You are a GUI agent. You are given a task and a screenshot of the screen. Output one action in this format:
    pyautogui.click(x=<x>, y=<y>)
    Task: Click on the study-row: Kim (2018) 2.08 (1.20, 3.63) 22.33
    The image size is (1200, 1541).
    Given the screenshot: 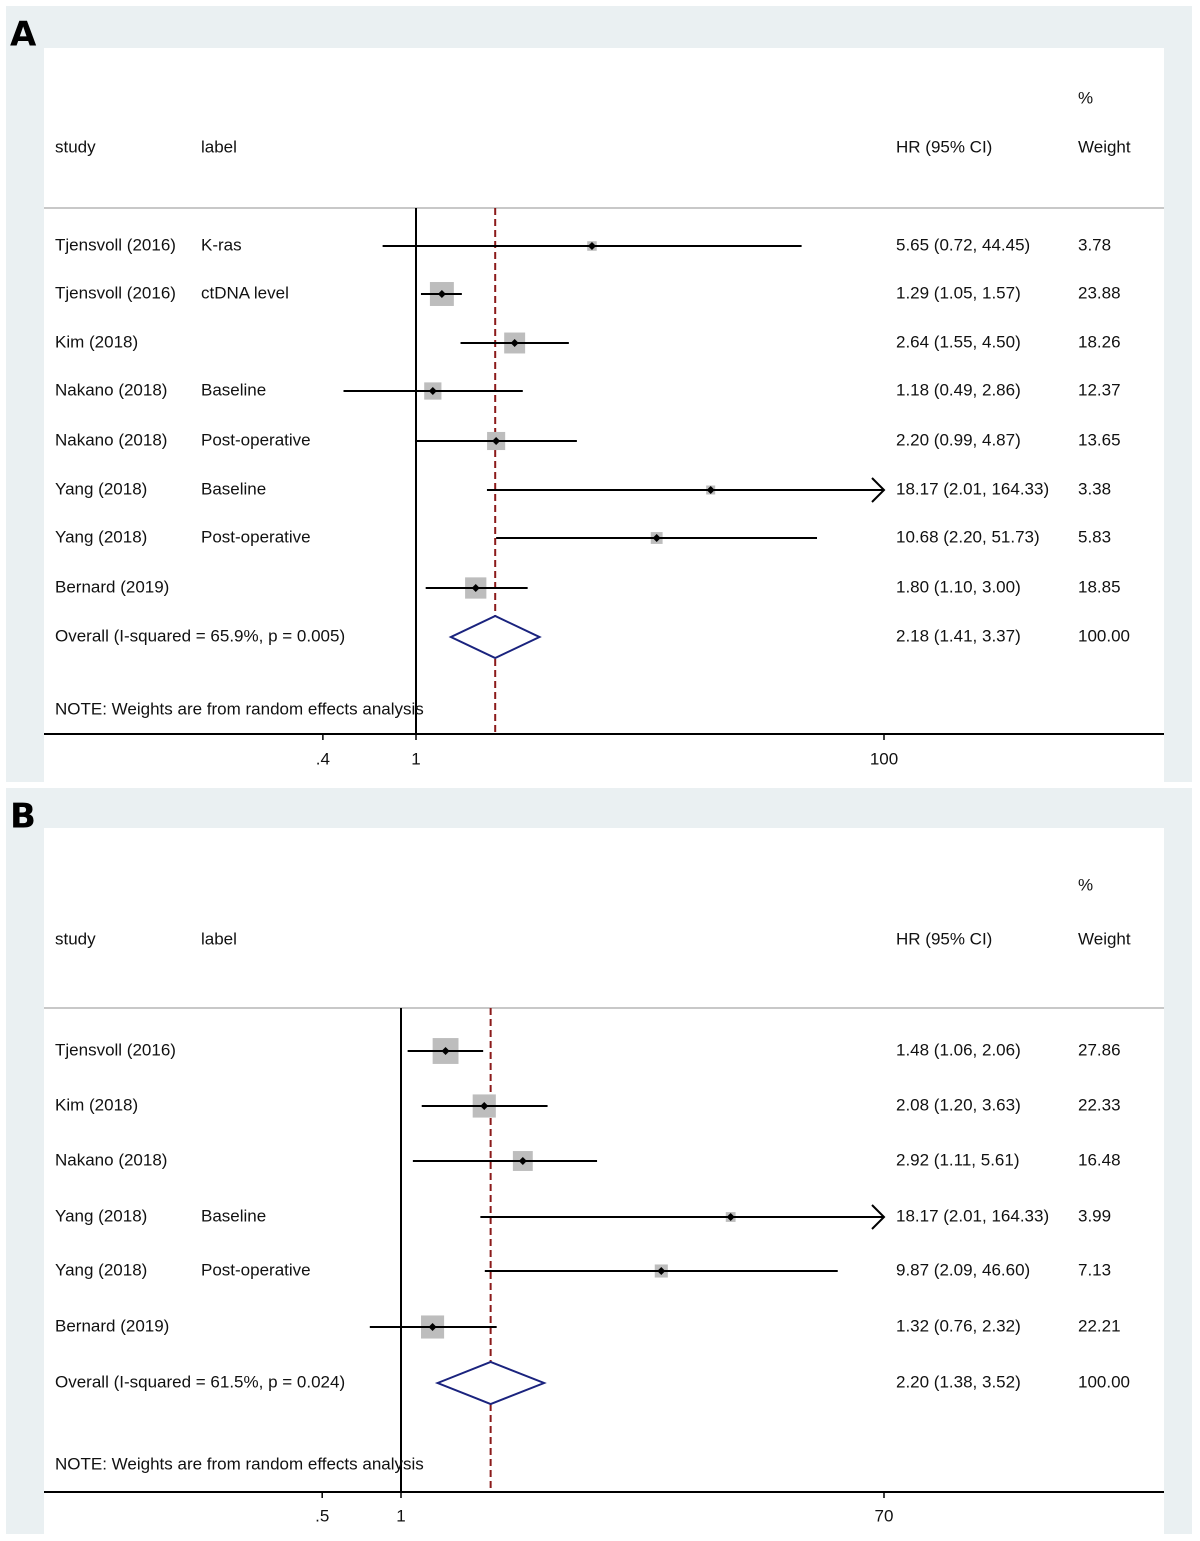 What is the action you would take?
    pyautogui.click(x=588, y=1106)
    